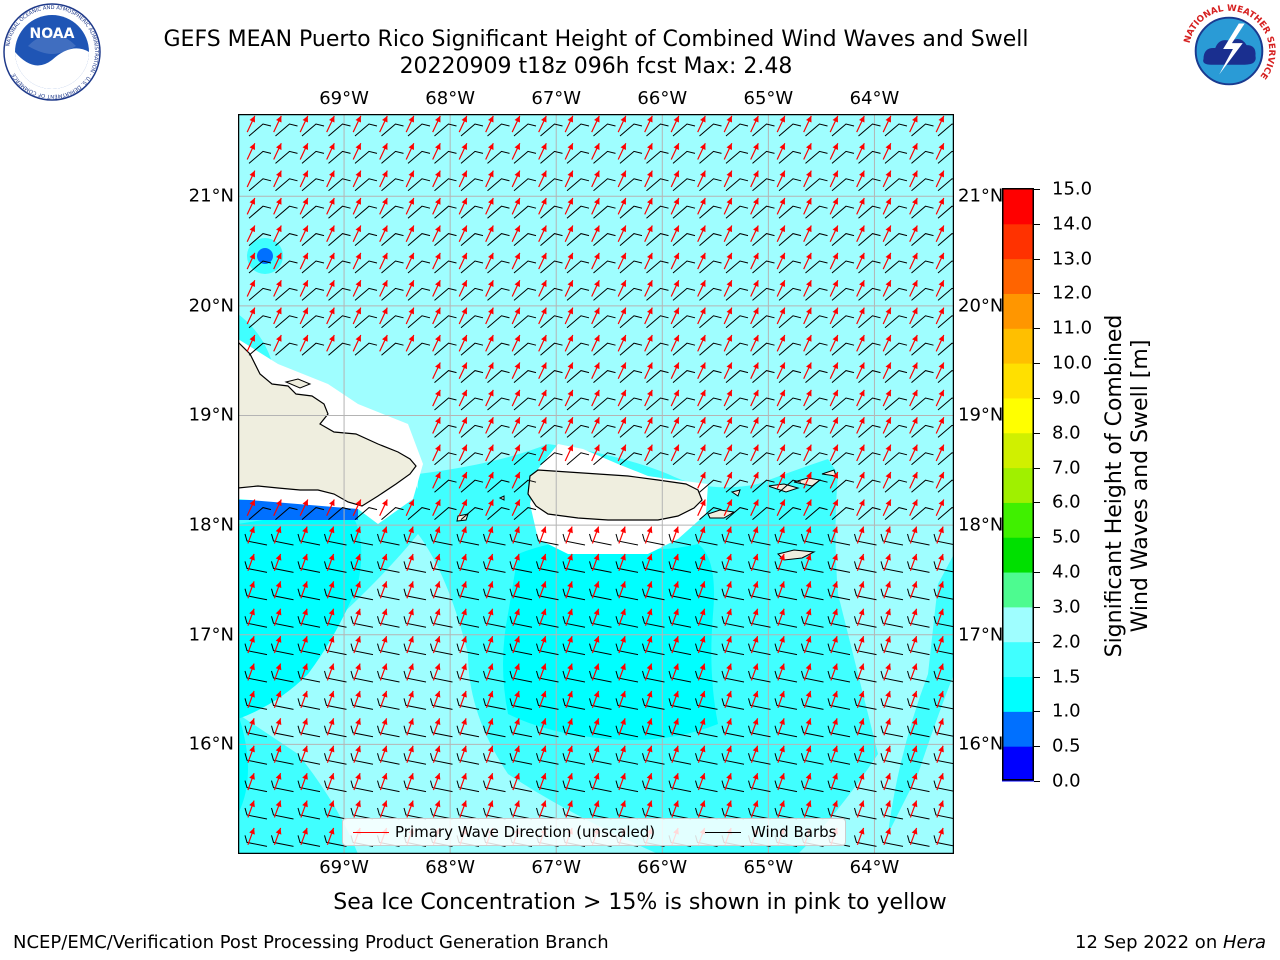  I want to click on lon-label-bottom-1: 68°W, so click(450, 867).